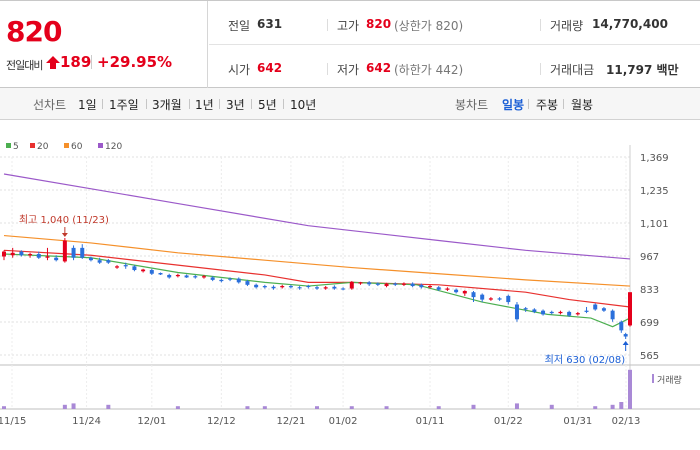 This screenshot has width=700, height=450. Describe the element at coordinates (64, 220) in the screenshot. I see `high-annotation: 최고 1,040 (11/23)` at that location.